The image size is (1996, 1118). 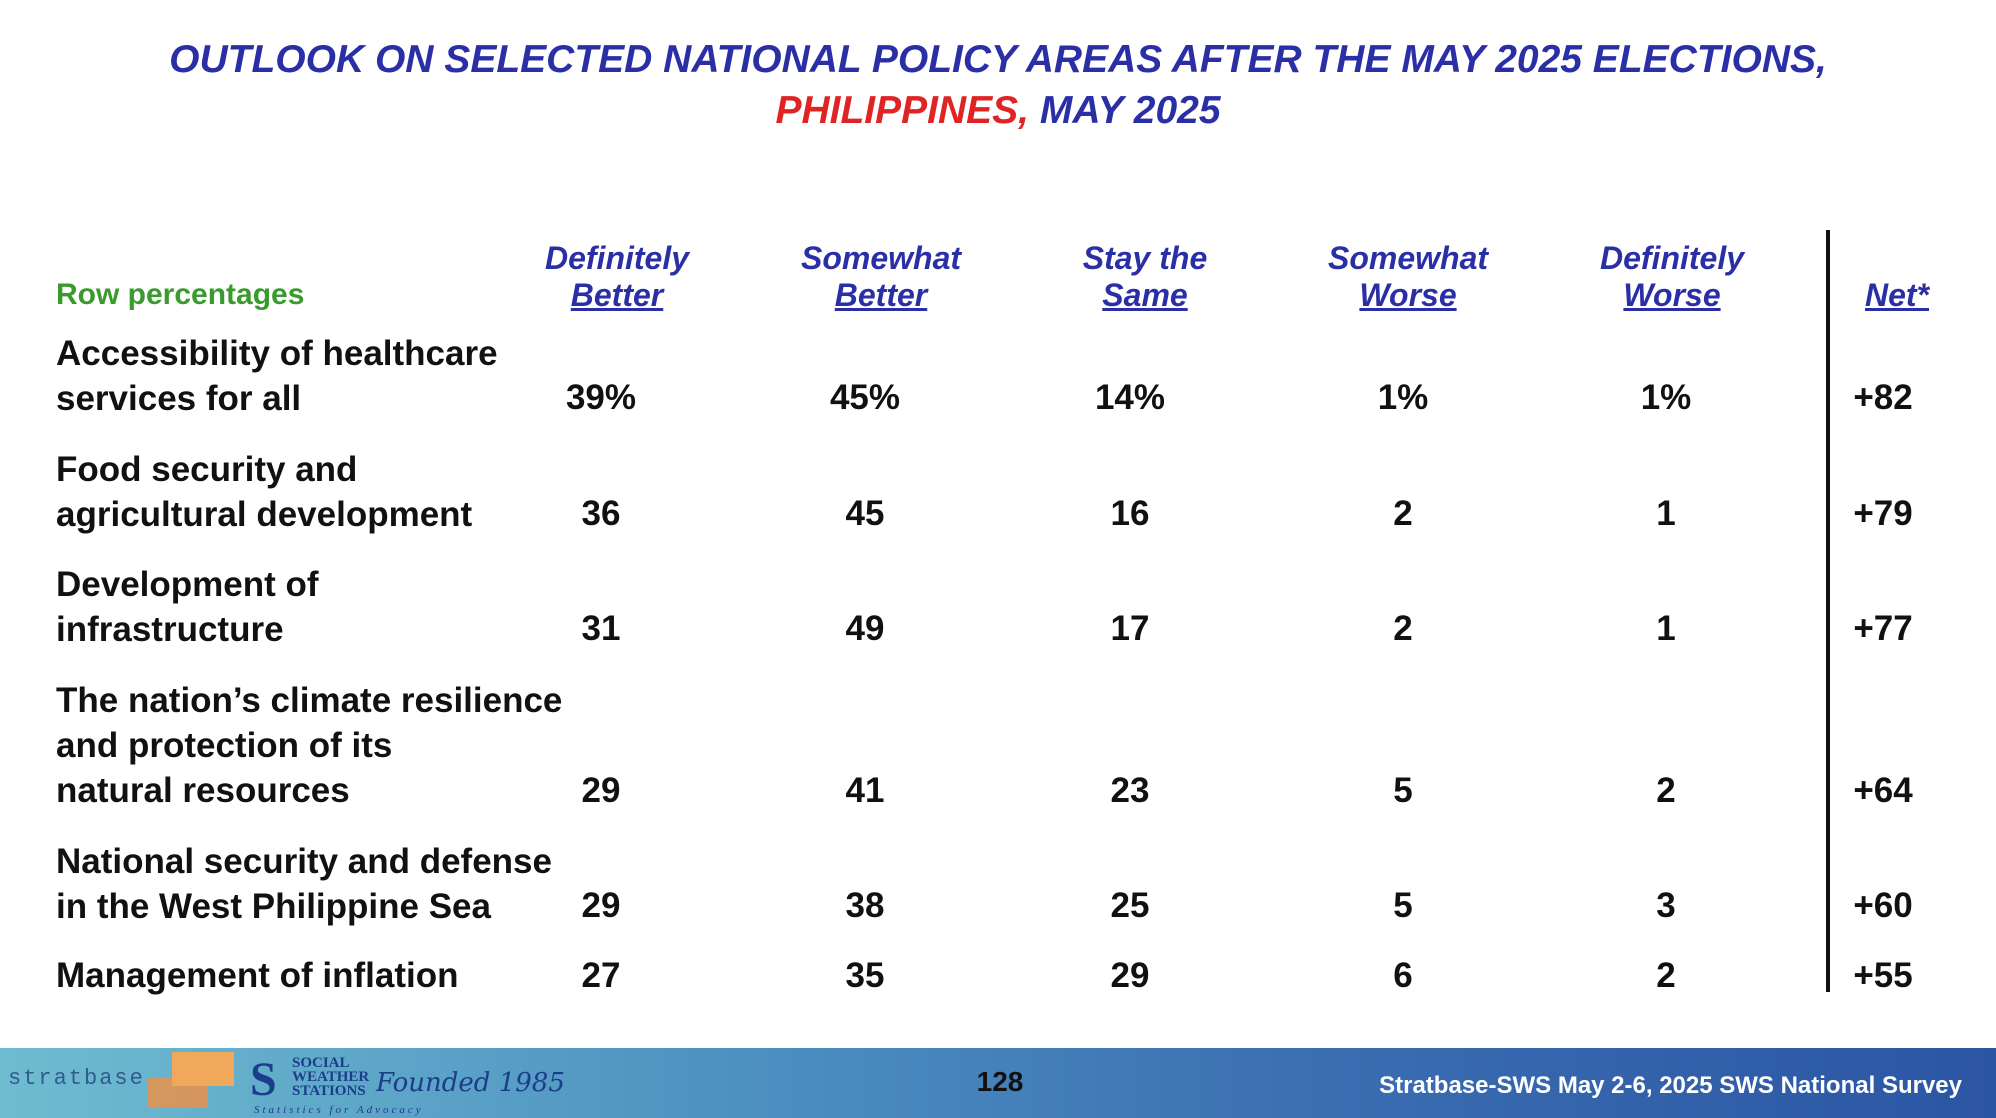 What do you see at coordinates (865, 513) in the screenshot?
I see `table-cell: 45` at bounding box center [865, 513].